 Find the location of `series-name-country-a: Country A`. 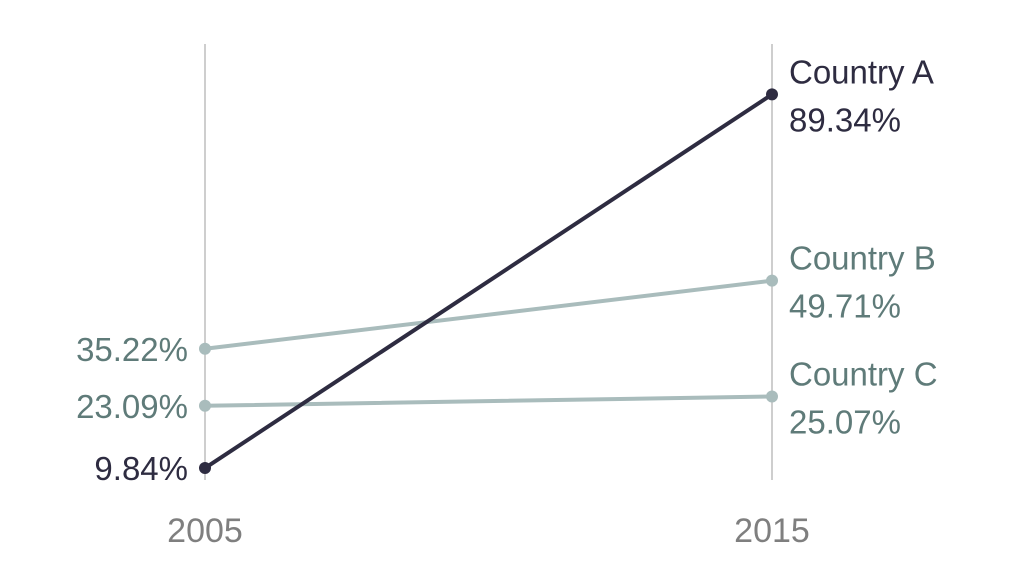

series-name-country-a: Country A is located at coordinates (861, 71).